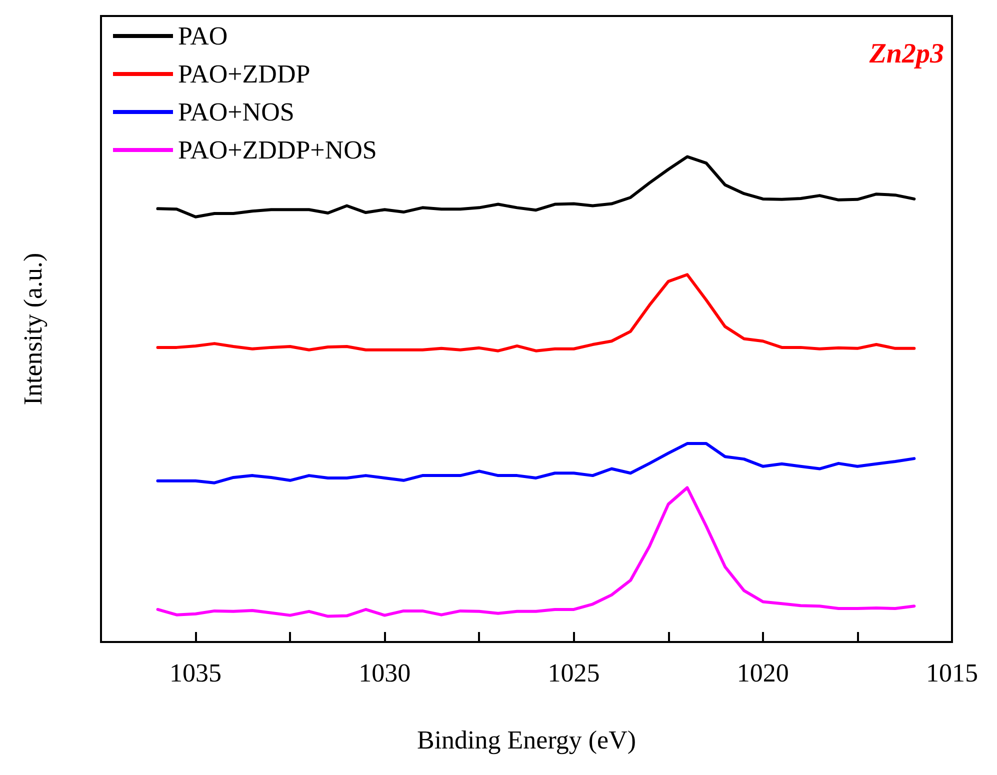 The width and height of the screenshot is (997, 775). Describe the element at coordinates (244, 74) in the screenshot. I see `legend-label: PAO+ZDDP` at that location.